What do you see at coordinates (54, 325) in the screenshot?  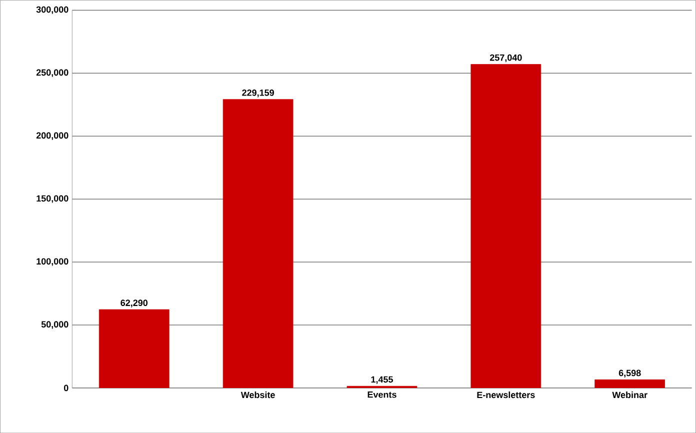 I see `y-tick-label: 50,000` at bounding box center [54, 325].